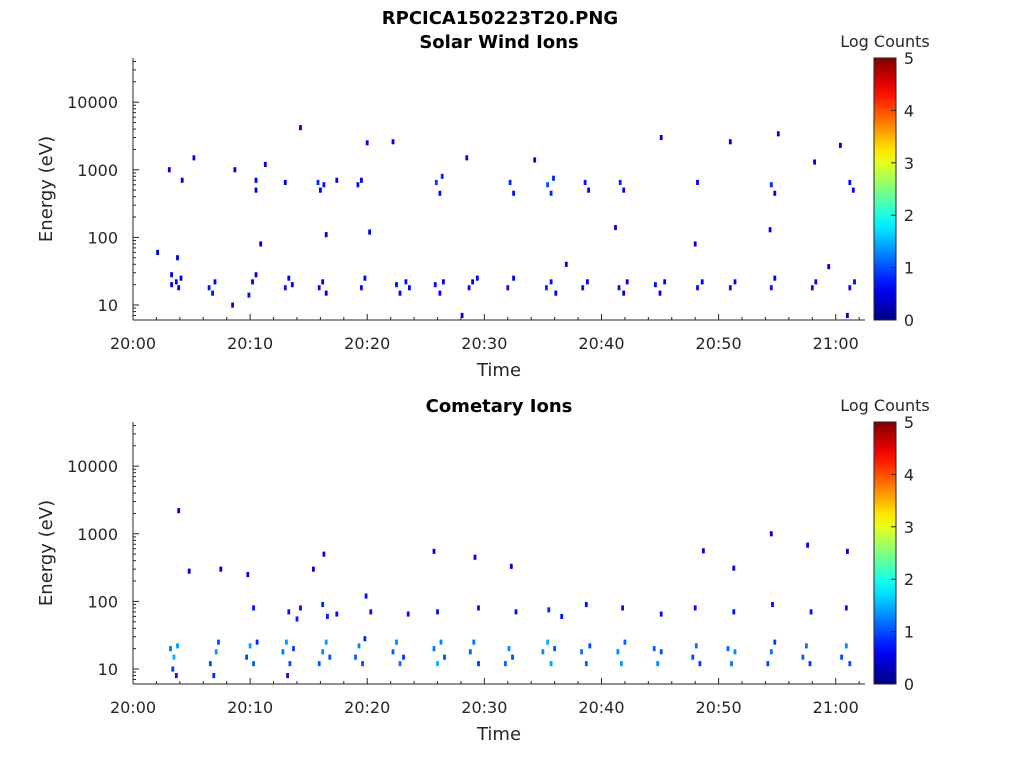 Image resolution: width=1024 pixels, height=768 pixels. I want to click on figure-title: RPCICA150223T20.PNG, so click(500, 18).